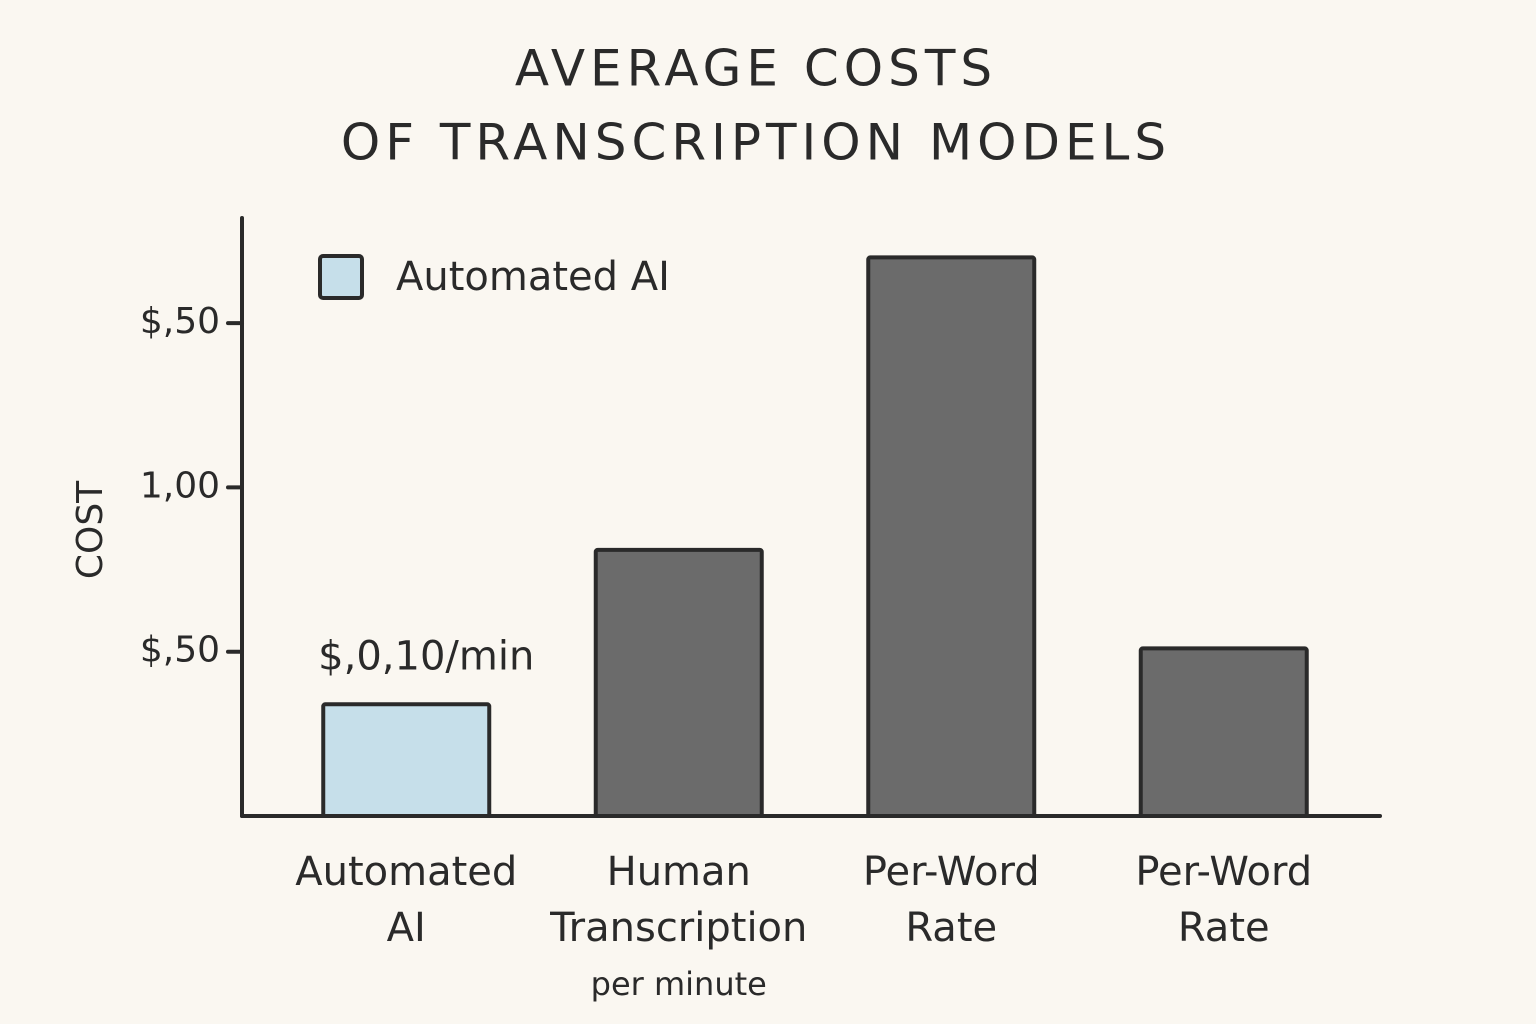  I want to click on legend-swatch, so click(341, 277).